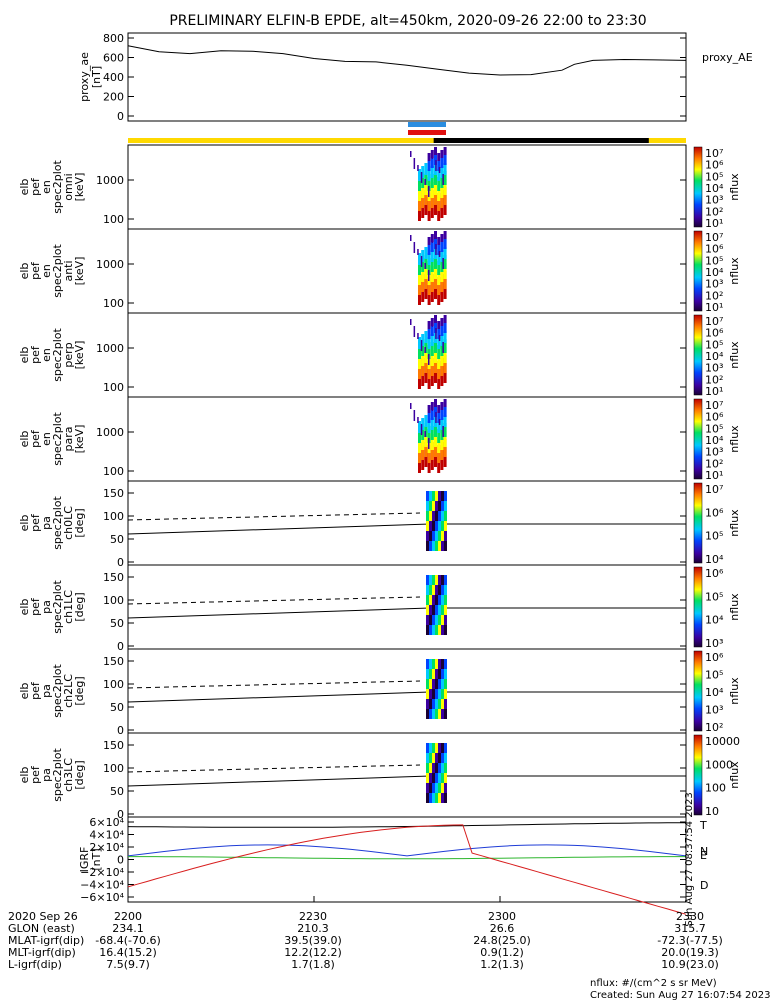 This screenshot has width=775, height=1000. I want to click on xaxis-row-value: 234.1, so click(128, 928).